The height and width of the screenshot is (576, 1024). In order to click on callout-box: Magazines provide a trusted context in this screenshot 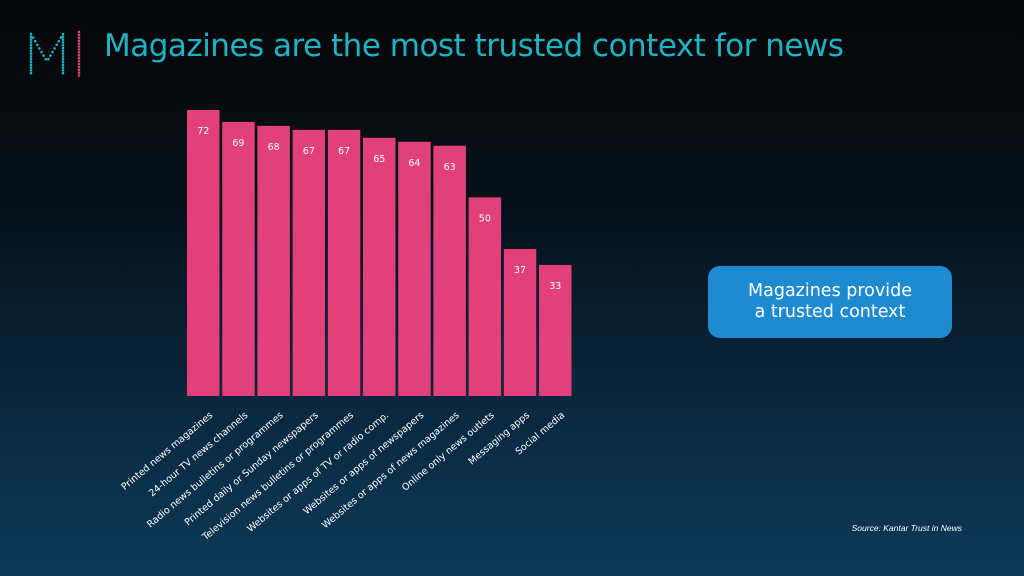, I will do `click(830, 302)`.